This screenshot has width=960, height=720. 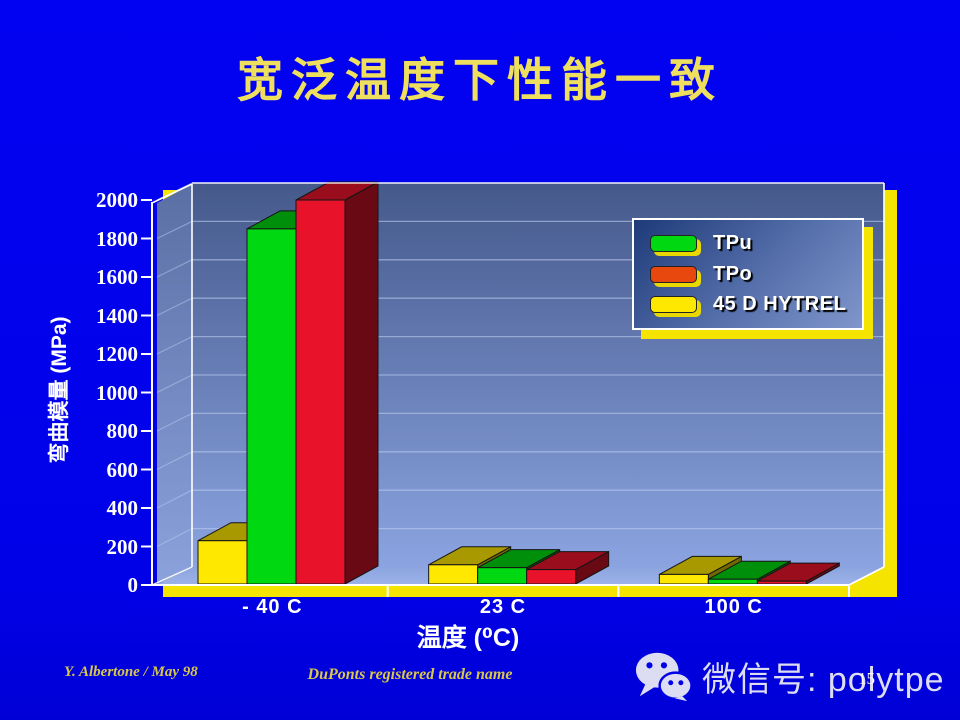 What do you see at coordinates (59, 390) in the screenshot?
I see `y-axis-title: 弯曲模量 (MPa)` at bounding box center [59, 390].